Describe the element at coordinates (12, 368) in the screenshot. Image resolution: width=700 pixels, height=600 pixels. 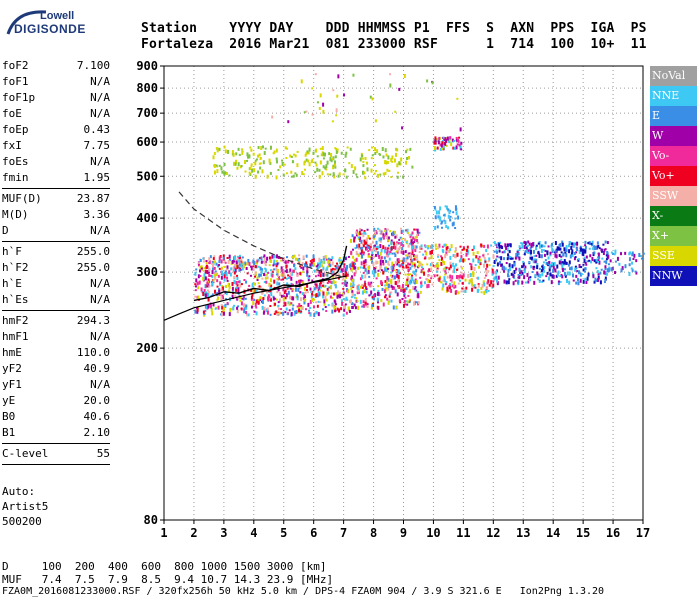
I see `param-name: yF2` at that location.